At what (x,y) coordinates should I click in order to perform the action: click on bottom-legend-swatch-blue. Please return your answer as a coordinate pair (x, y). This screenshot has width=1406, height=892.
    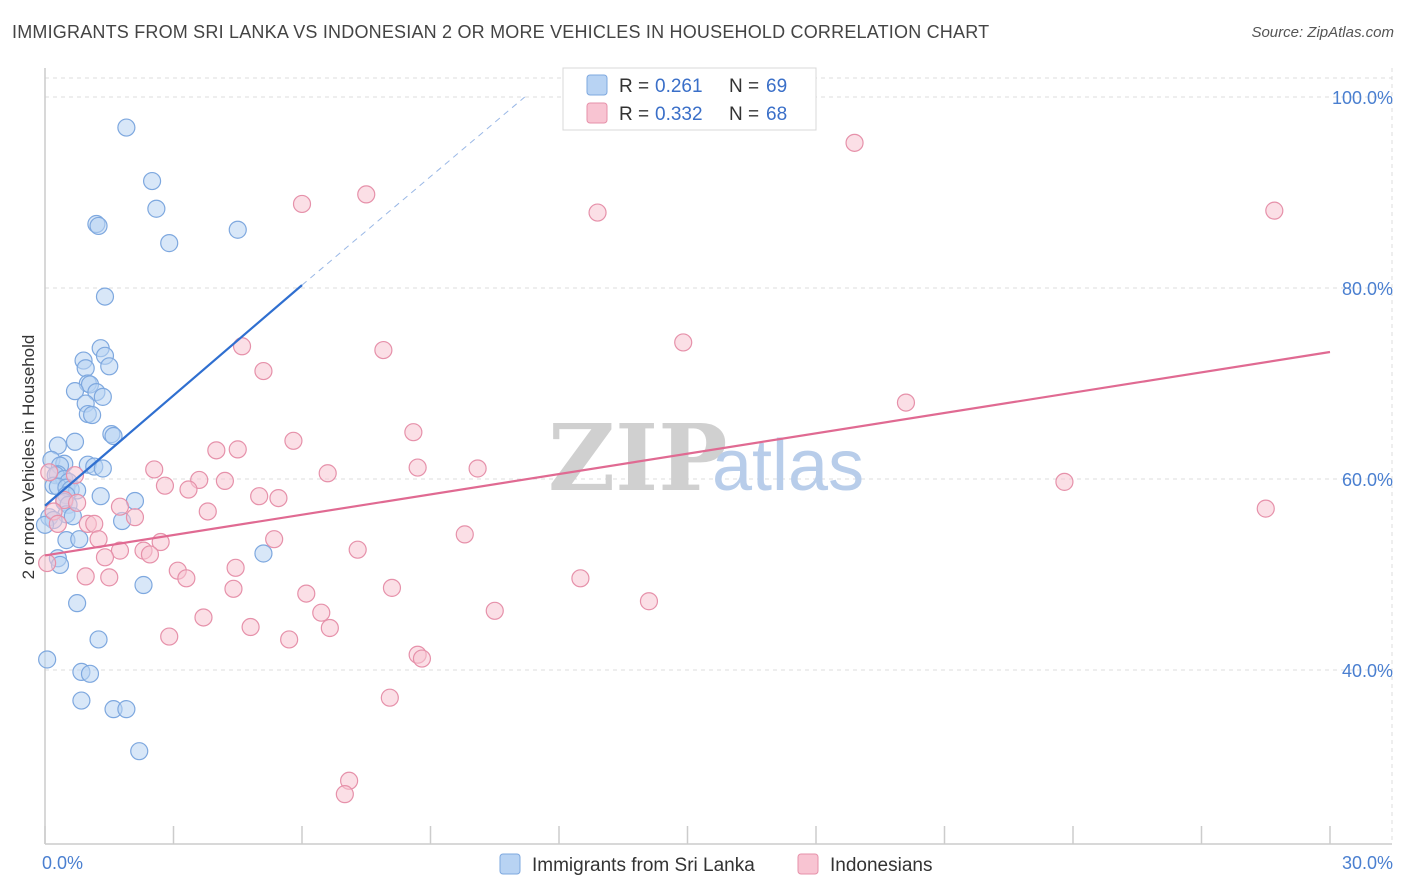
    Looking at the image, I should click on (510, 864).